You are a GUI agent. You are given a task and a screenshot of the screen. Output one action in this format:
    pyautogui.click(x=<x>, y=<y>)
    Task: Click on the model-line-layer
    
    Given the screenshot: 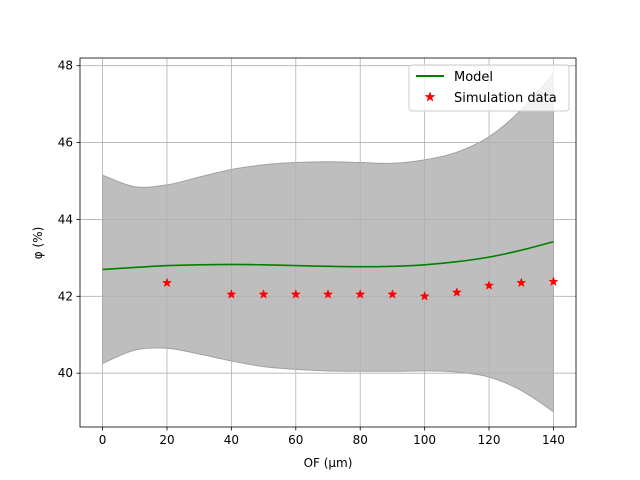 What is the action you would take?
    pyautogui.click(x=328, y=255)
    